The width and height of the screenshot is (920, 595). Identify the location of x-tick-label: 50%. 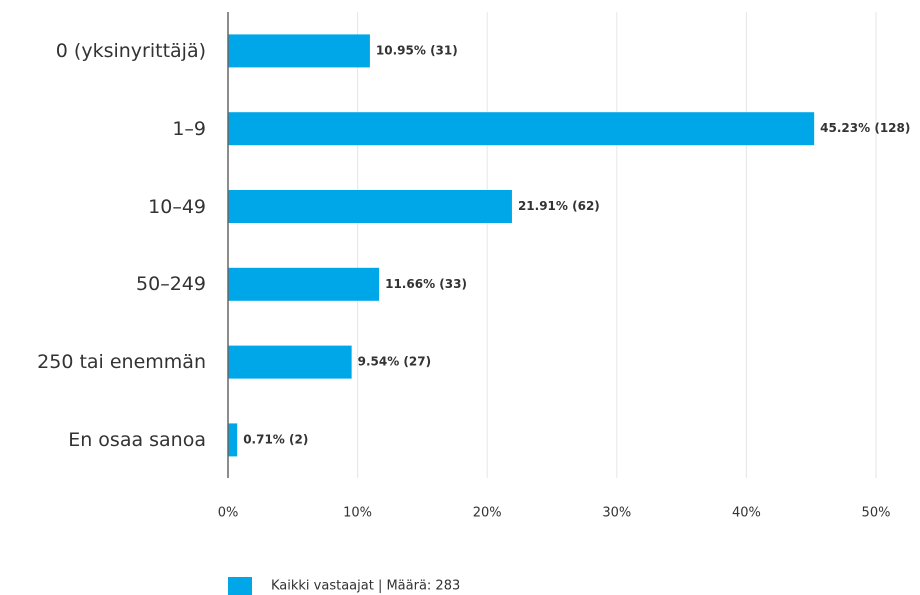
(876, 513).